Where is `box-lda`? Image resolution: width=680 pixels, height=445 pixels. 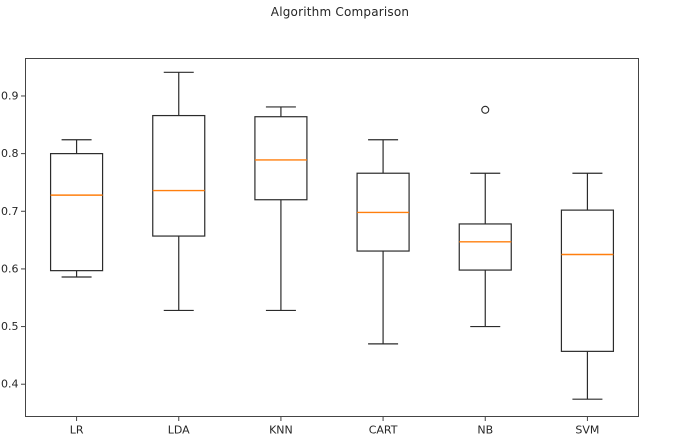
box-lda is located at coordinates (179, 175).